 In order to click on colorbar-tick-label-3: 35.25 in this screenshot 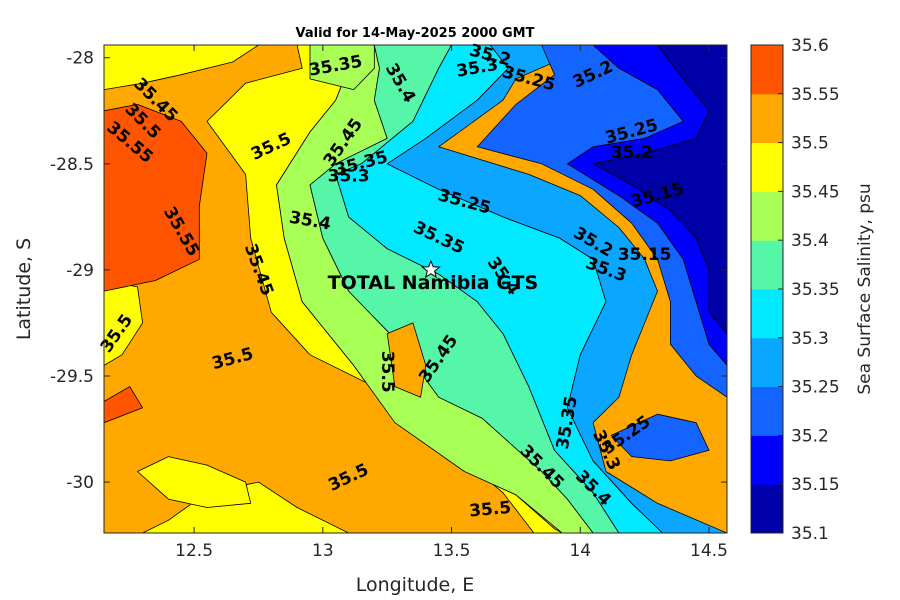, I will do `click(815, 388)`.